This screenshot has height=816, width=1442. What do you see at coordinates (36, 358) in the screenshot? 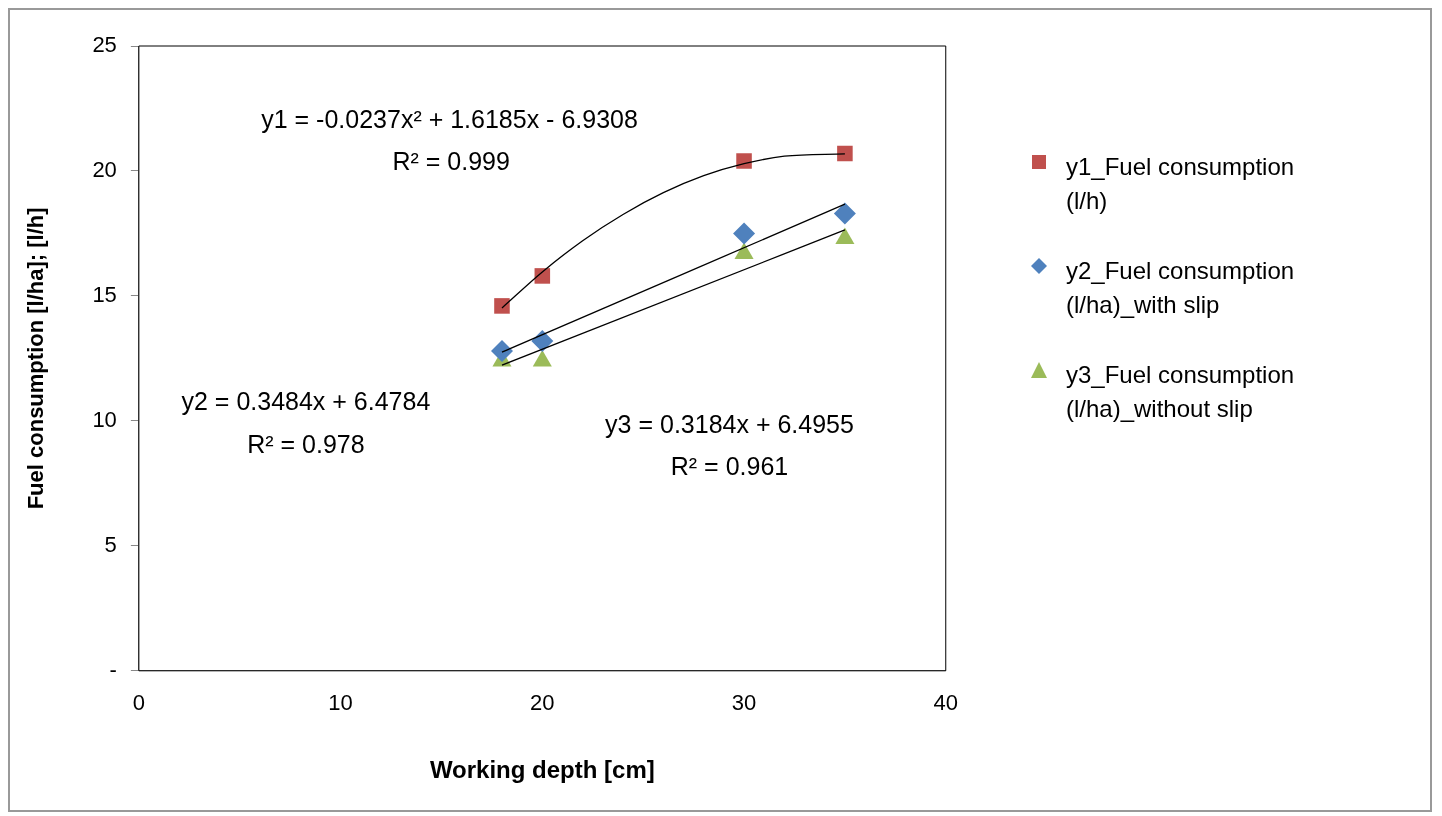
I see `y-axis-title: Fuel consumption [l/ha]; [l/h]` at bounding box center [36, 358].